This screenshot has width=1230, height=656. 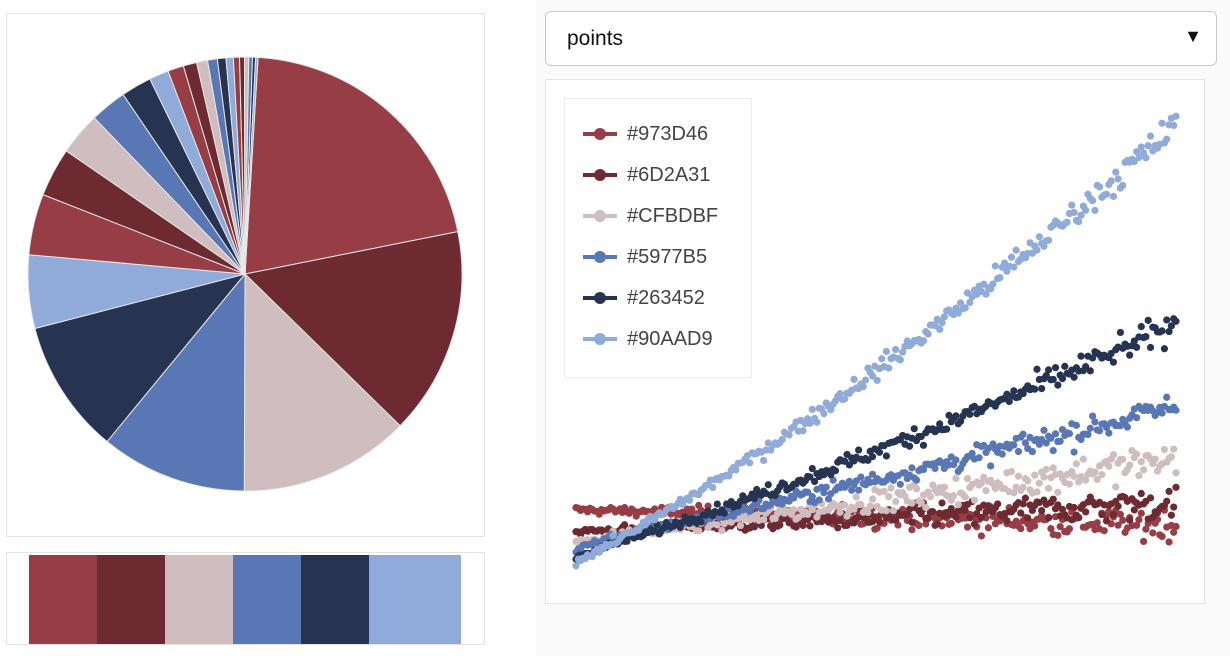 What do you see at coordinates (648, 339) in the screenshot?
I see `legend-item: #90AAD9` at bounding box center [648, 339].